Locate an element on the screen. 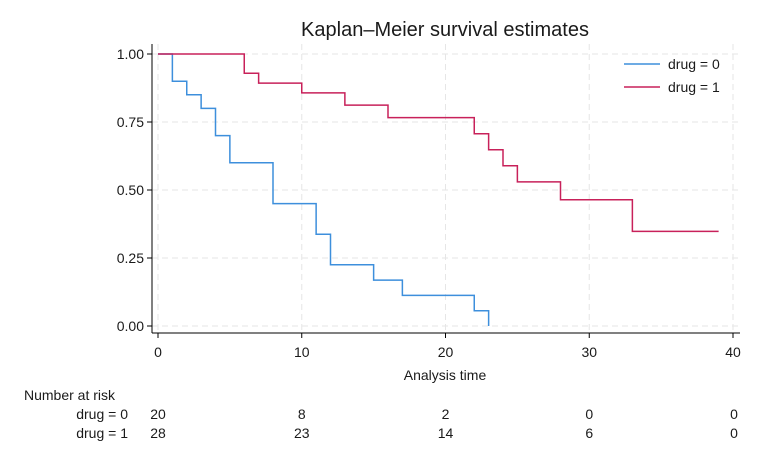 The width and height of the screenshot is (761, 456). y-tick-label: 0.00 is located at coordinates (130, 326).